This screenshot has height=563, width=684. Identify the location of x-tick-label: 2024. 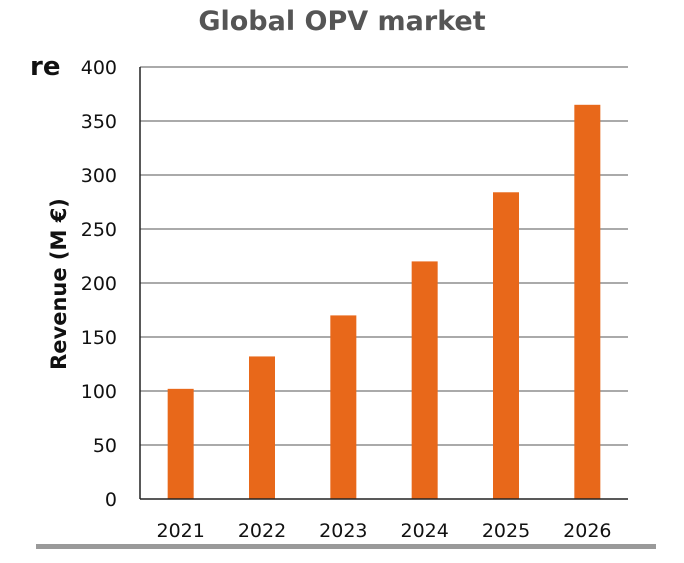
(424, 531).